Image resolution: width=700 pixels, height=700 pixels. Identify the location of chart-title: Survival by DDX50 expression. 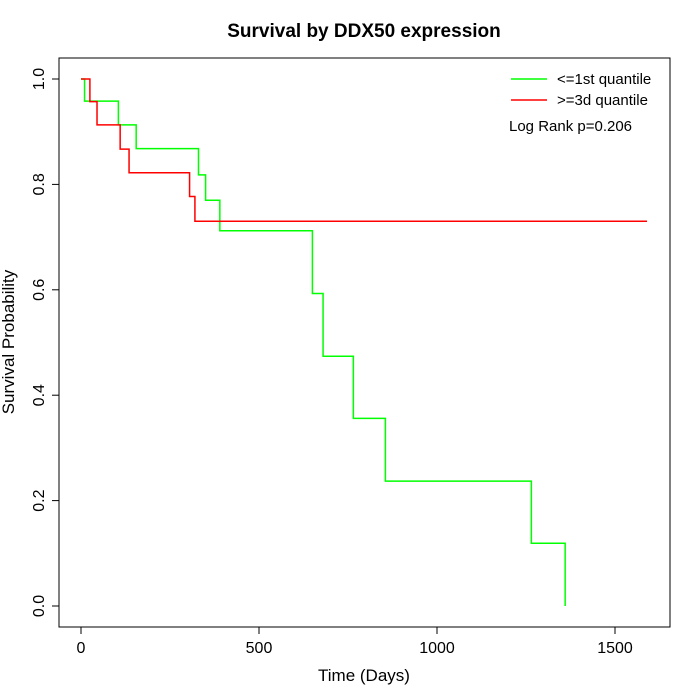
(364, 31).